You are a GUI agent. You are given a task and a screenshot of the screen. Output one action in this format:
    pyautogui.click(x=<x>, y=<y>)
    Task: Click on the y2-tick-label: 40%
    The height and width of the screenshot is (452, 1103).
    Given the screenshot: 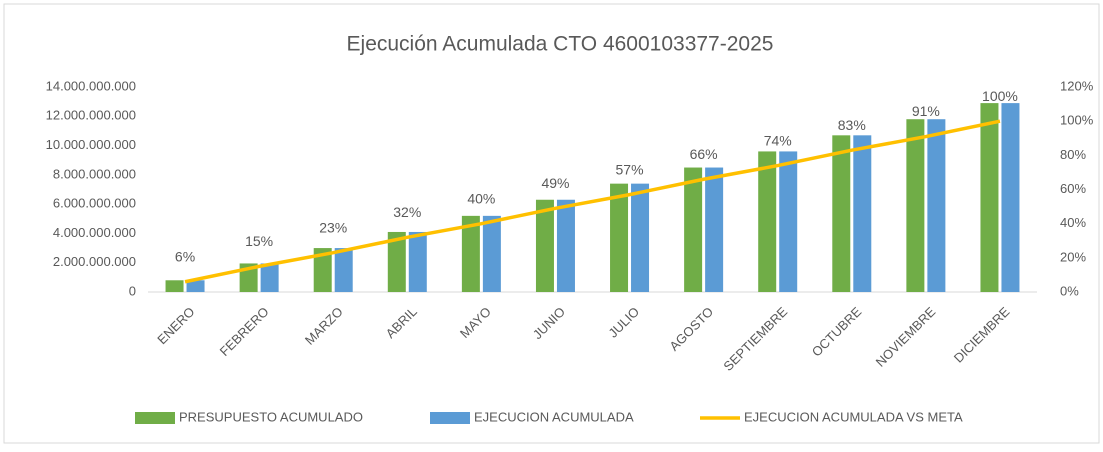 What is the action you would take?
    pyautogui.click(x=1073, y=222)
    